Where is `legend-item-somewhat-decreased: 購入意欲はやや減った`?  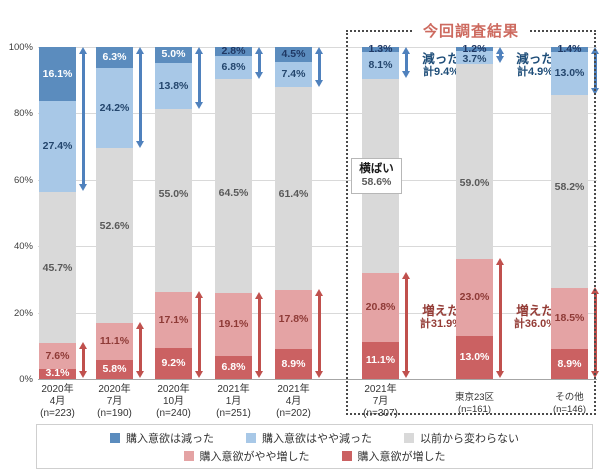
legend-item-somewhat-decreased: 購入意欲はやや減った is located at coordinates (309, 438).